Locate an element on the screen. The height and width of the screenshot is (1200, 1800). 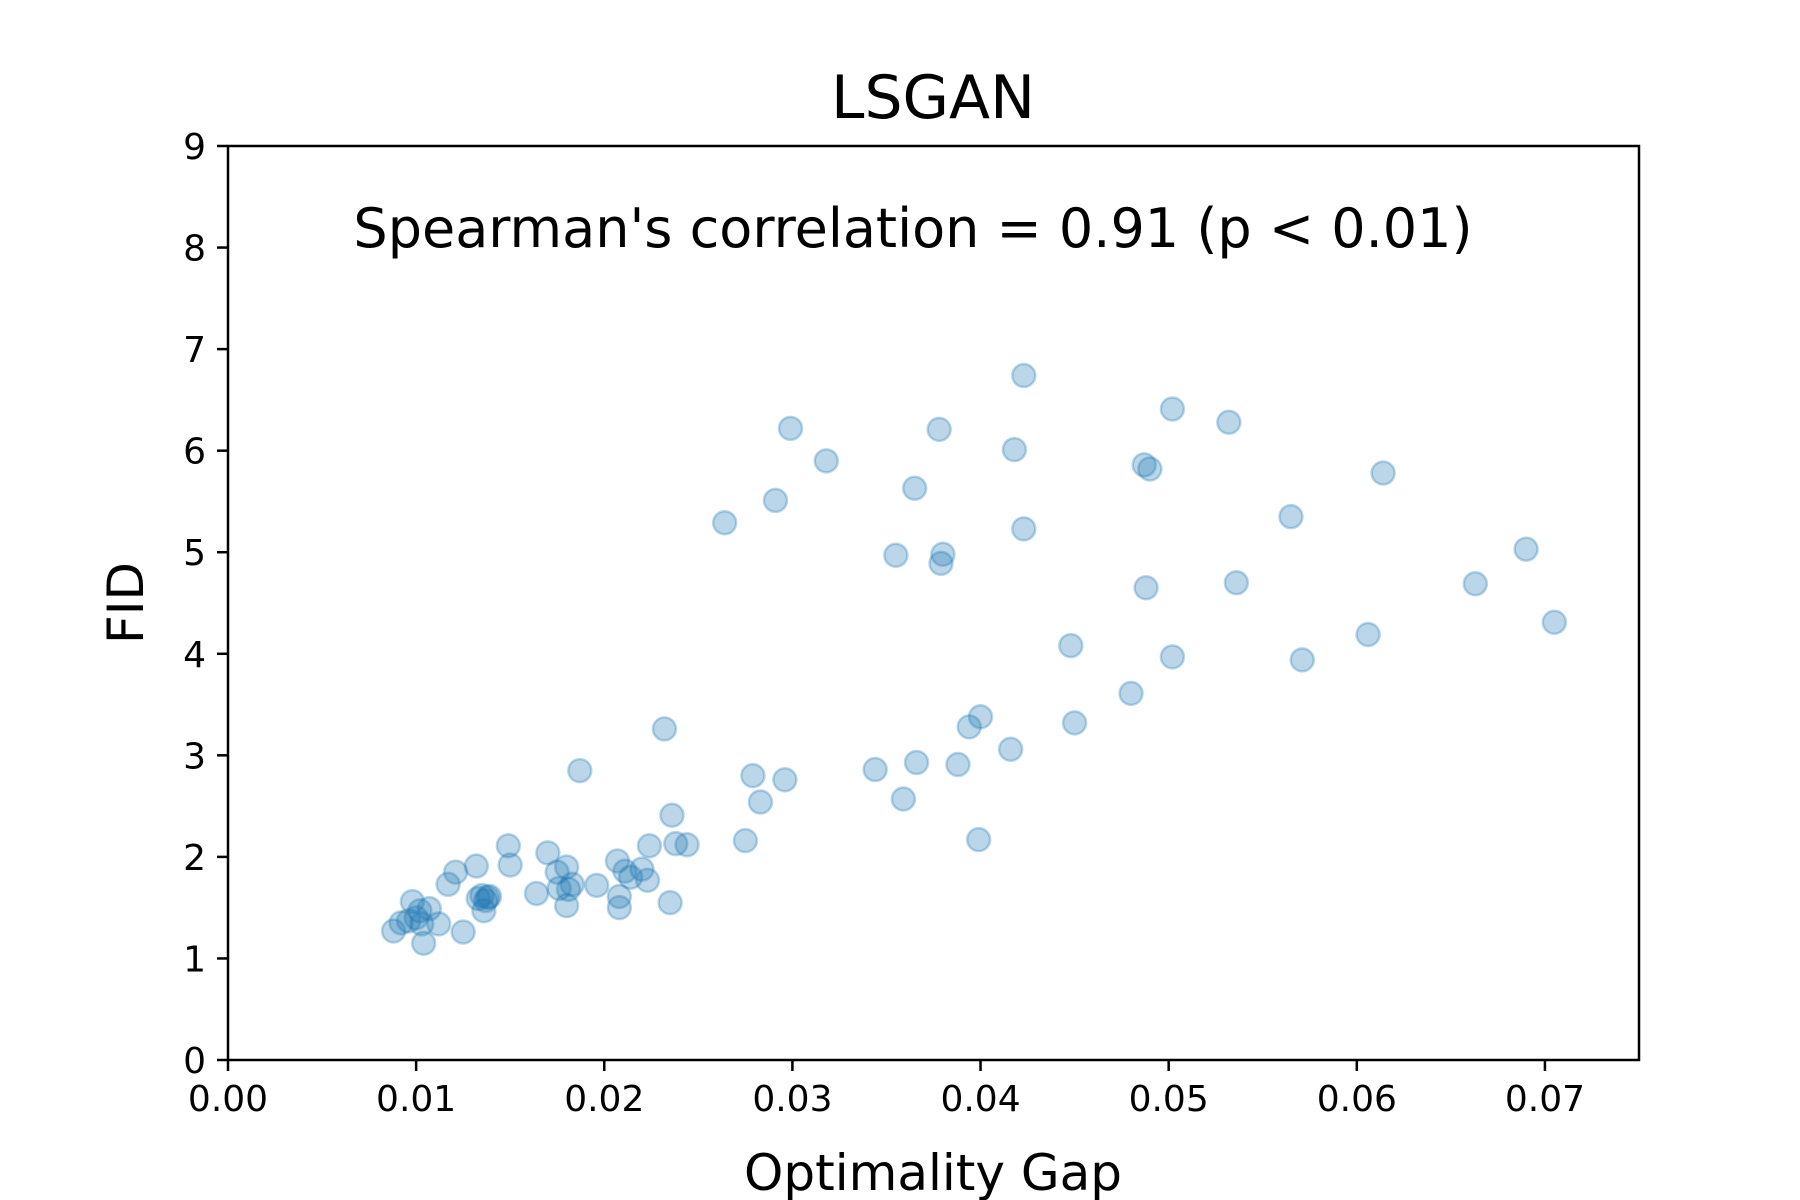
y-tick-label: 2 is located at coordinates (194, 858).